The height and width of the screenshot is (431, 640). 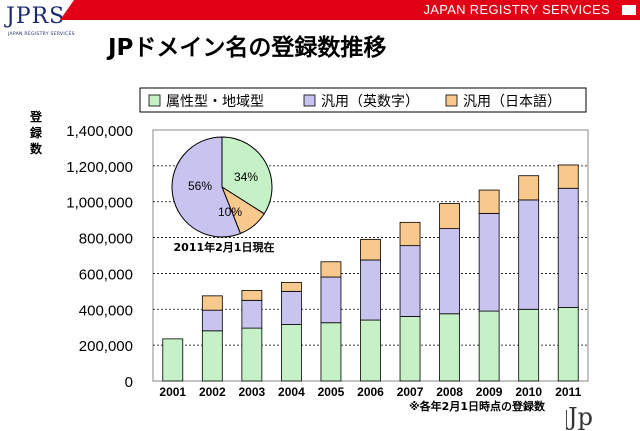 I want to click on y-axis-label-char: 録, so click(x=36, y=132).